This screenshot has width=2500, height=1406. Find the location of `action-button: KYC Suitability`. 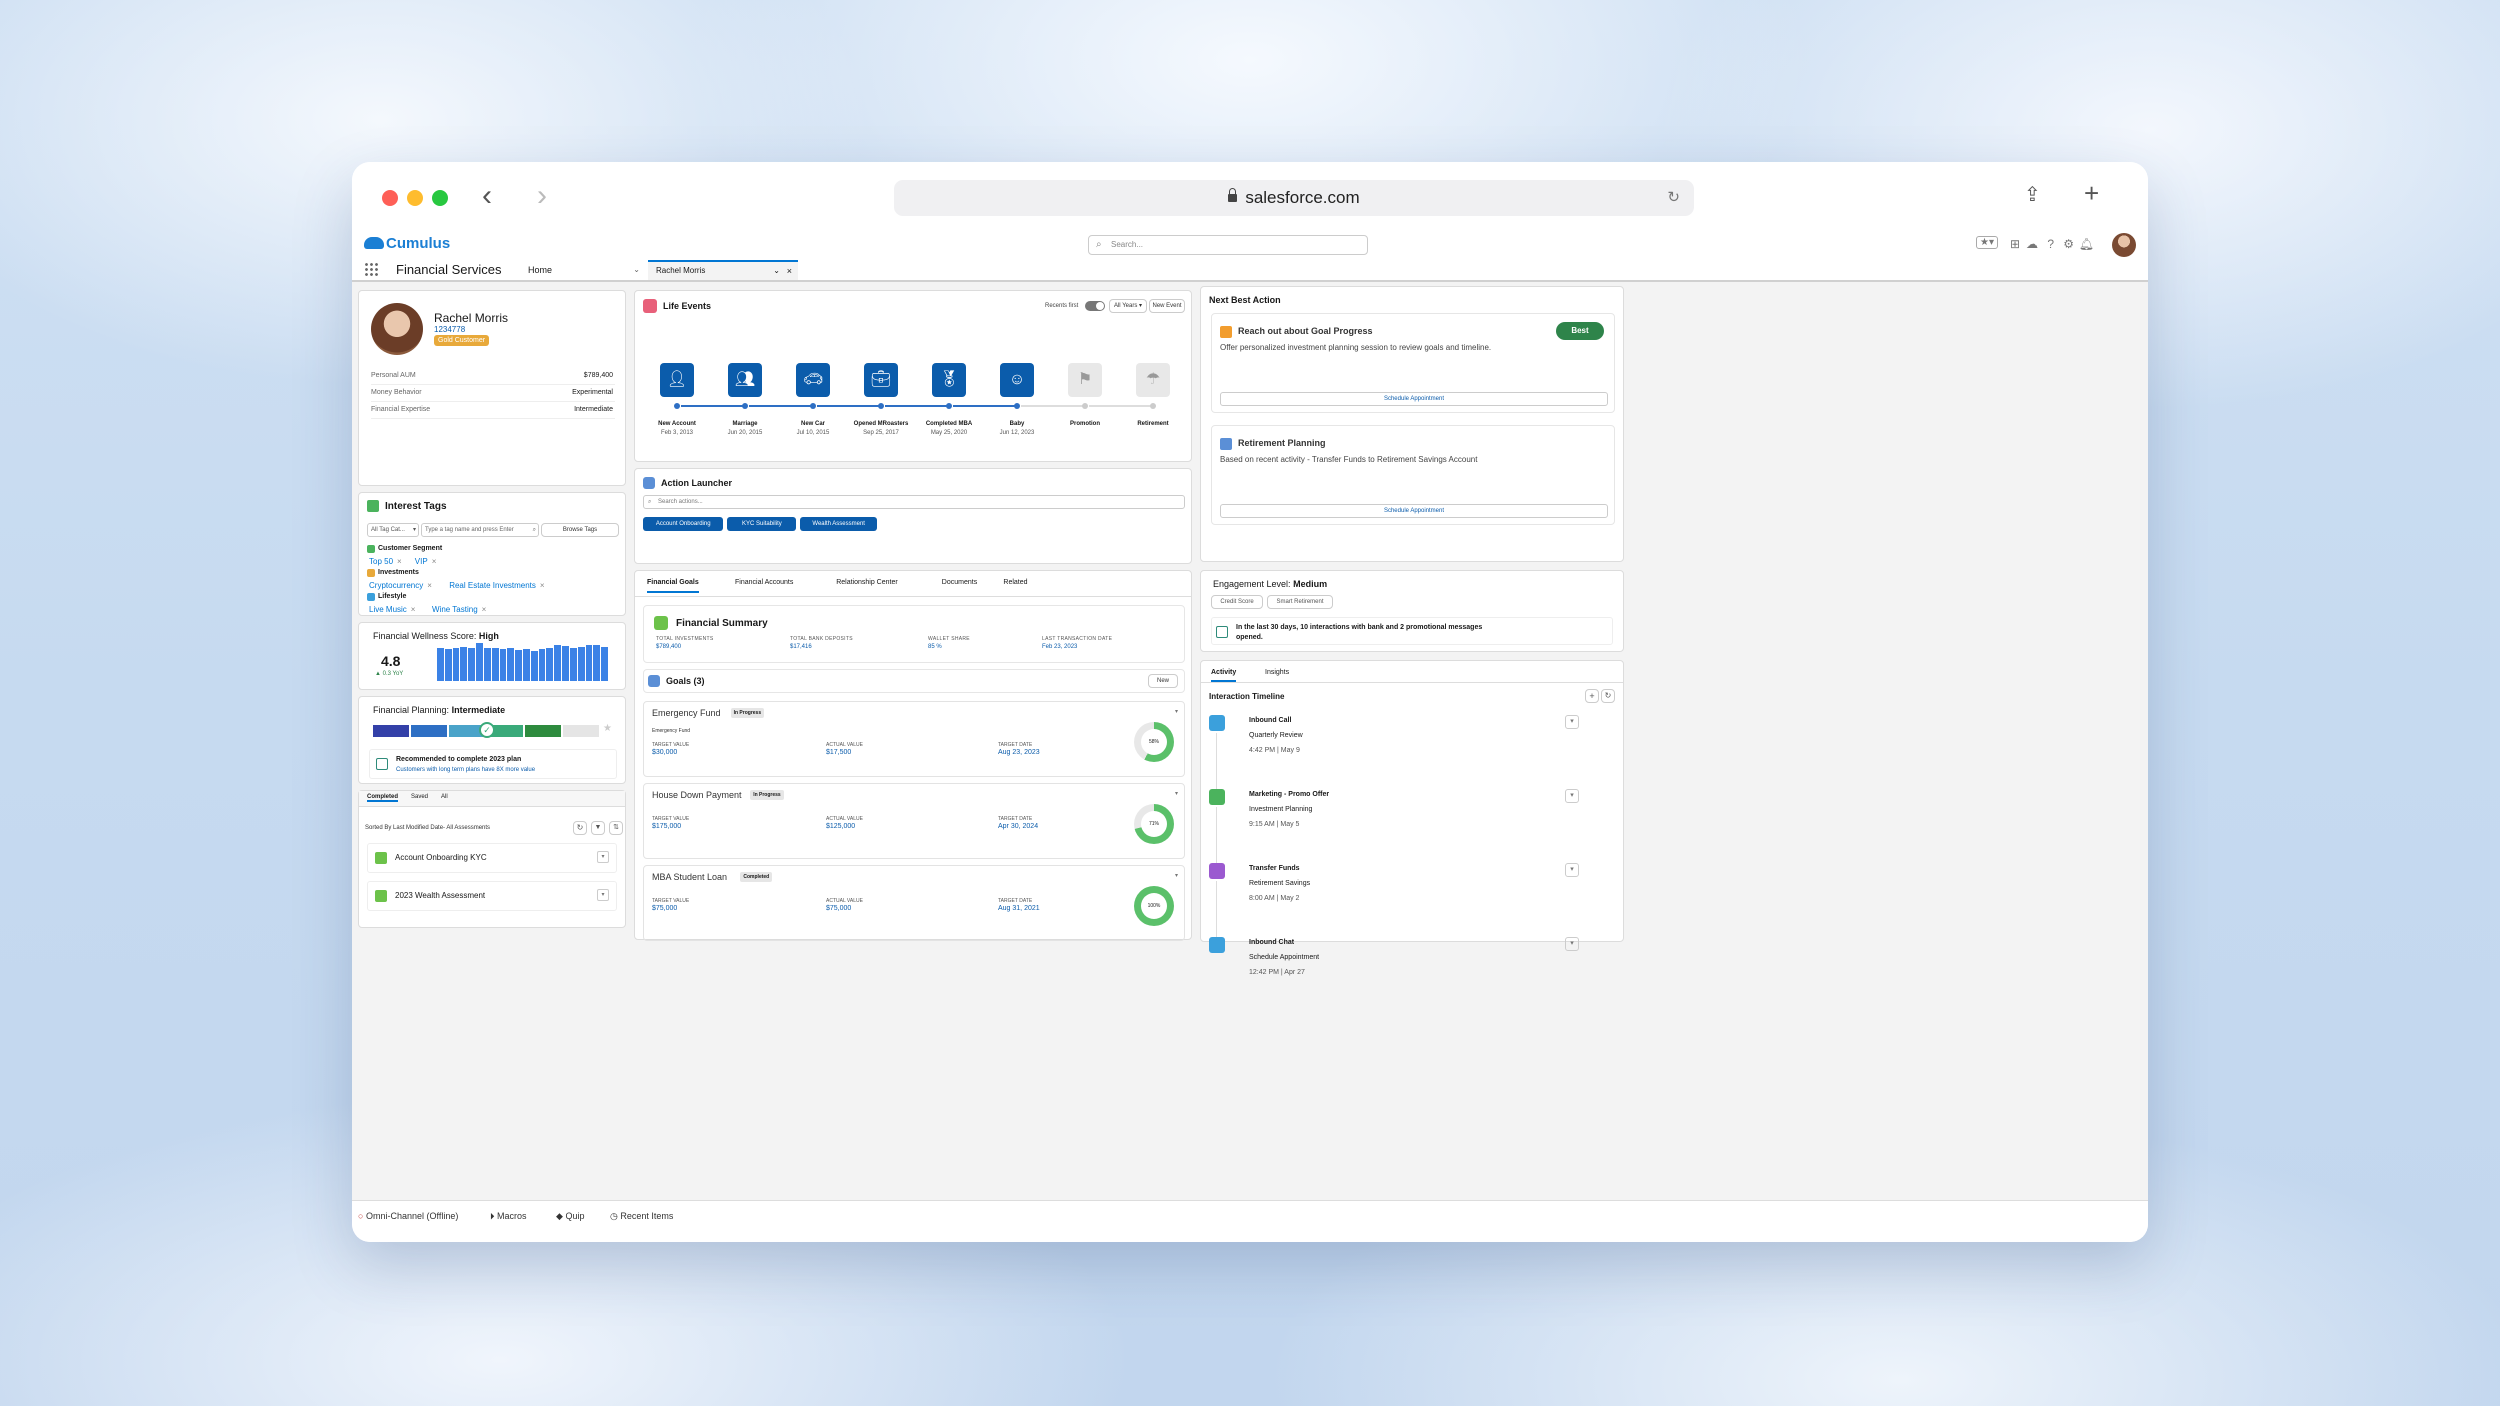

action-button: KYC Suitability is located at coordinates (762, 524).